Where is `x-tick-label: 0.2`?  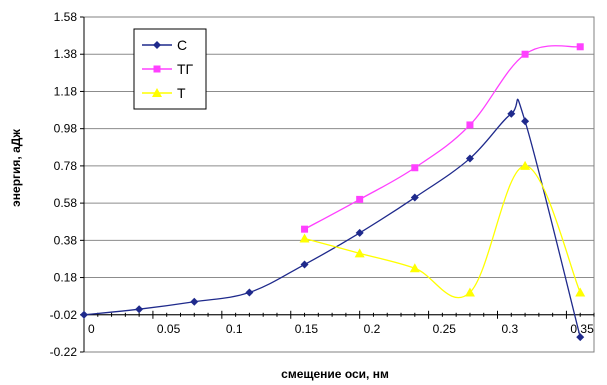 x-tick-label: 0.2 is located at coordinates (372, 329).